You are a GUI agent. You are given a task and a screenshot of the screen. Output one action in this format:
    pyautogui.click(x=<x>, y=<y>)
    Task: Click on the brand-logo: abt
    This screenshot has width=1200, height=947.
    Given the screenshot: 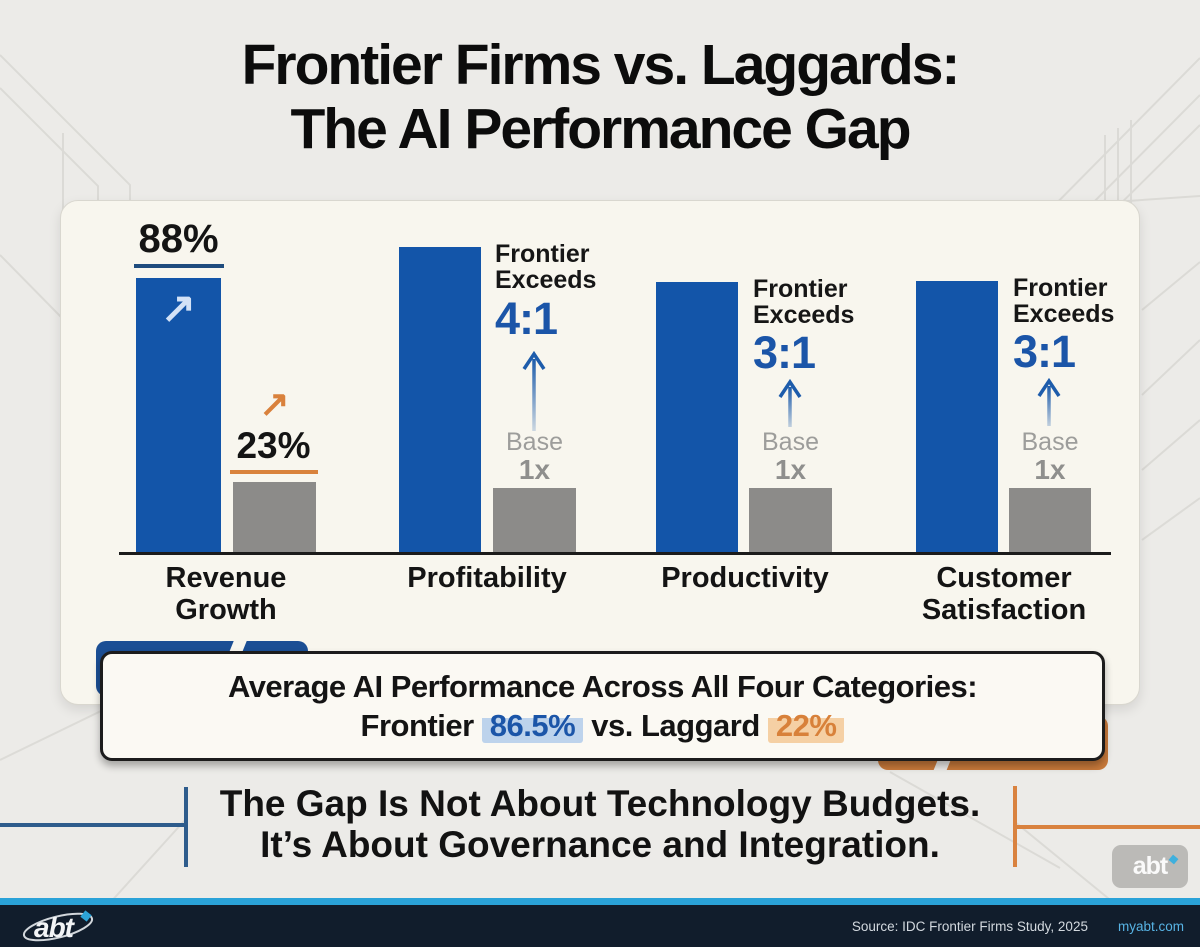 What is the action you would take?
    pyautogui.click(x=58, y=926)
    